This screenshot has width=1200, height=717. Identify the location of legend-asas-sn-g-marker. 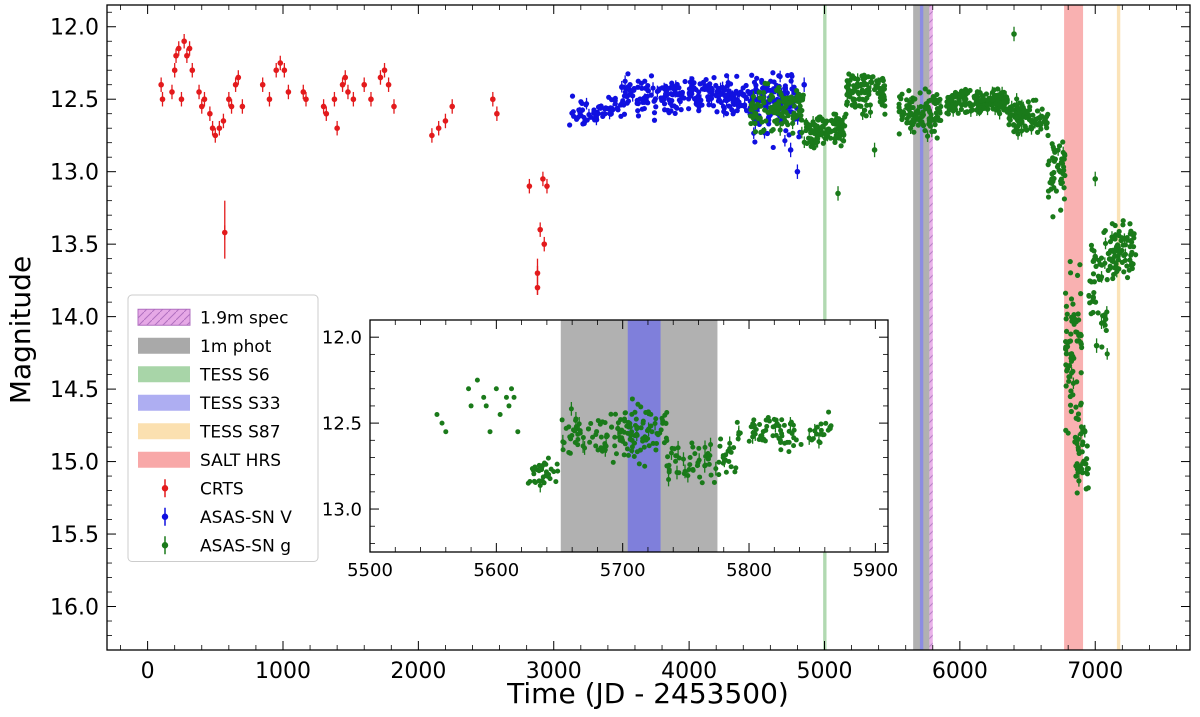
(165, 545).